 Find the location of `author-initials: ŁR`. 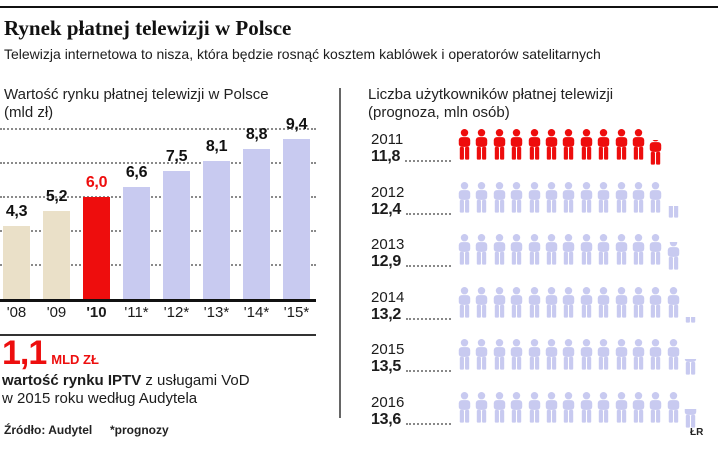

author-initials: ŁR is located at coordinates (697, 432).